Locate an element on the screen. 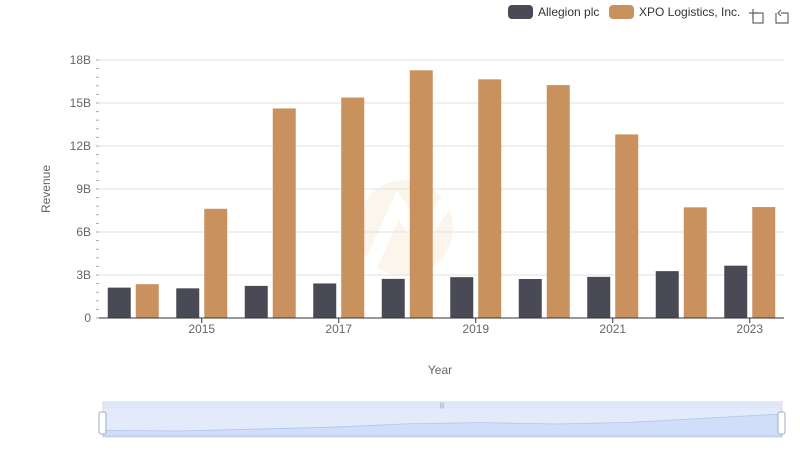  bar-xpo-2016 is located at coordinates (284, 213).